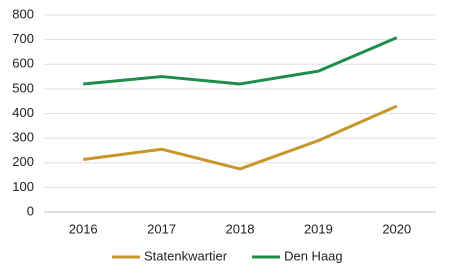 The image size is (450, 278). What do you see at coordinates (23, 137) in the screenshot?
I see `y-tick-label: 300` at bounding box center [23, 137].